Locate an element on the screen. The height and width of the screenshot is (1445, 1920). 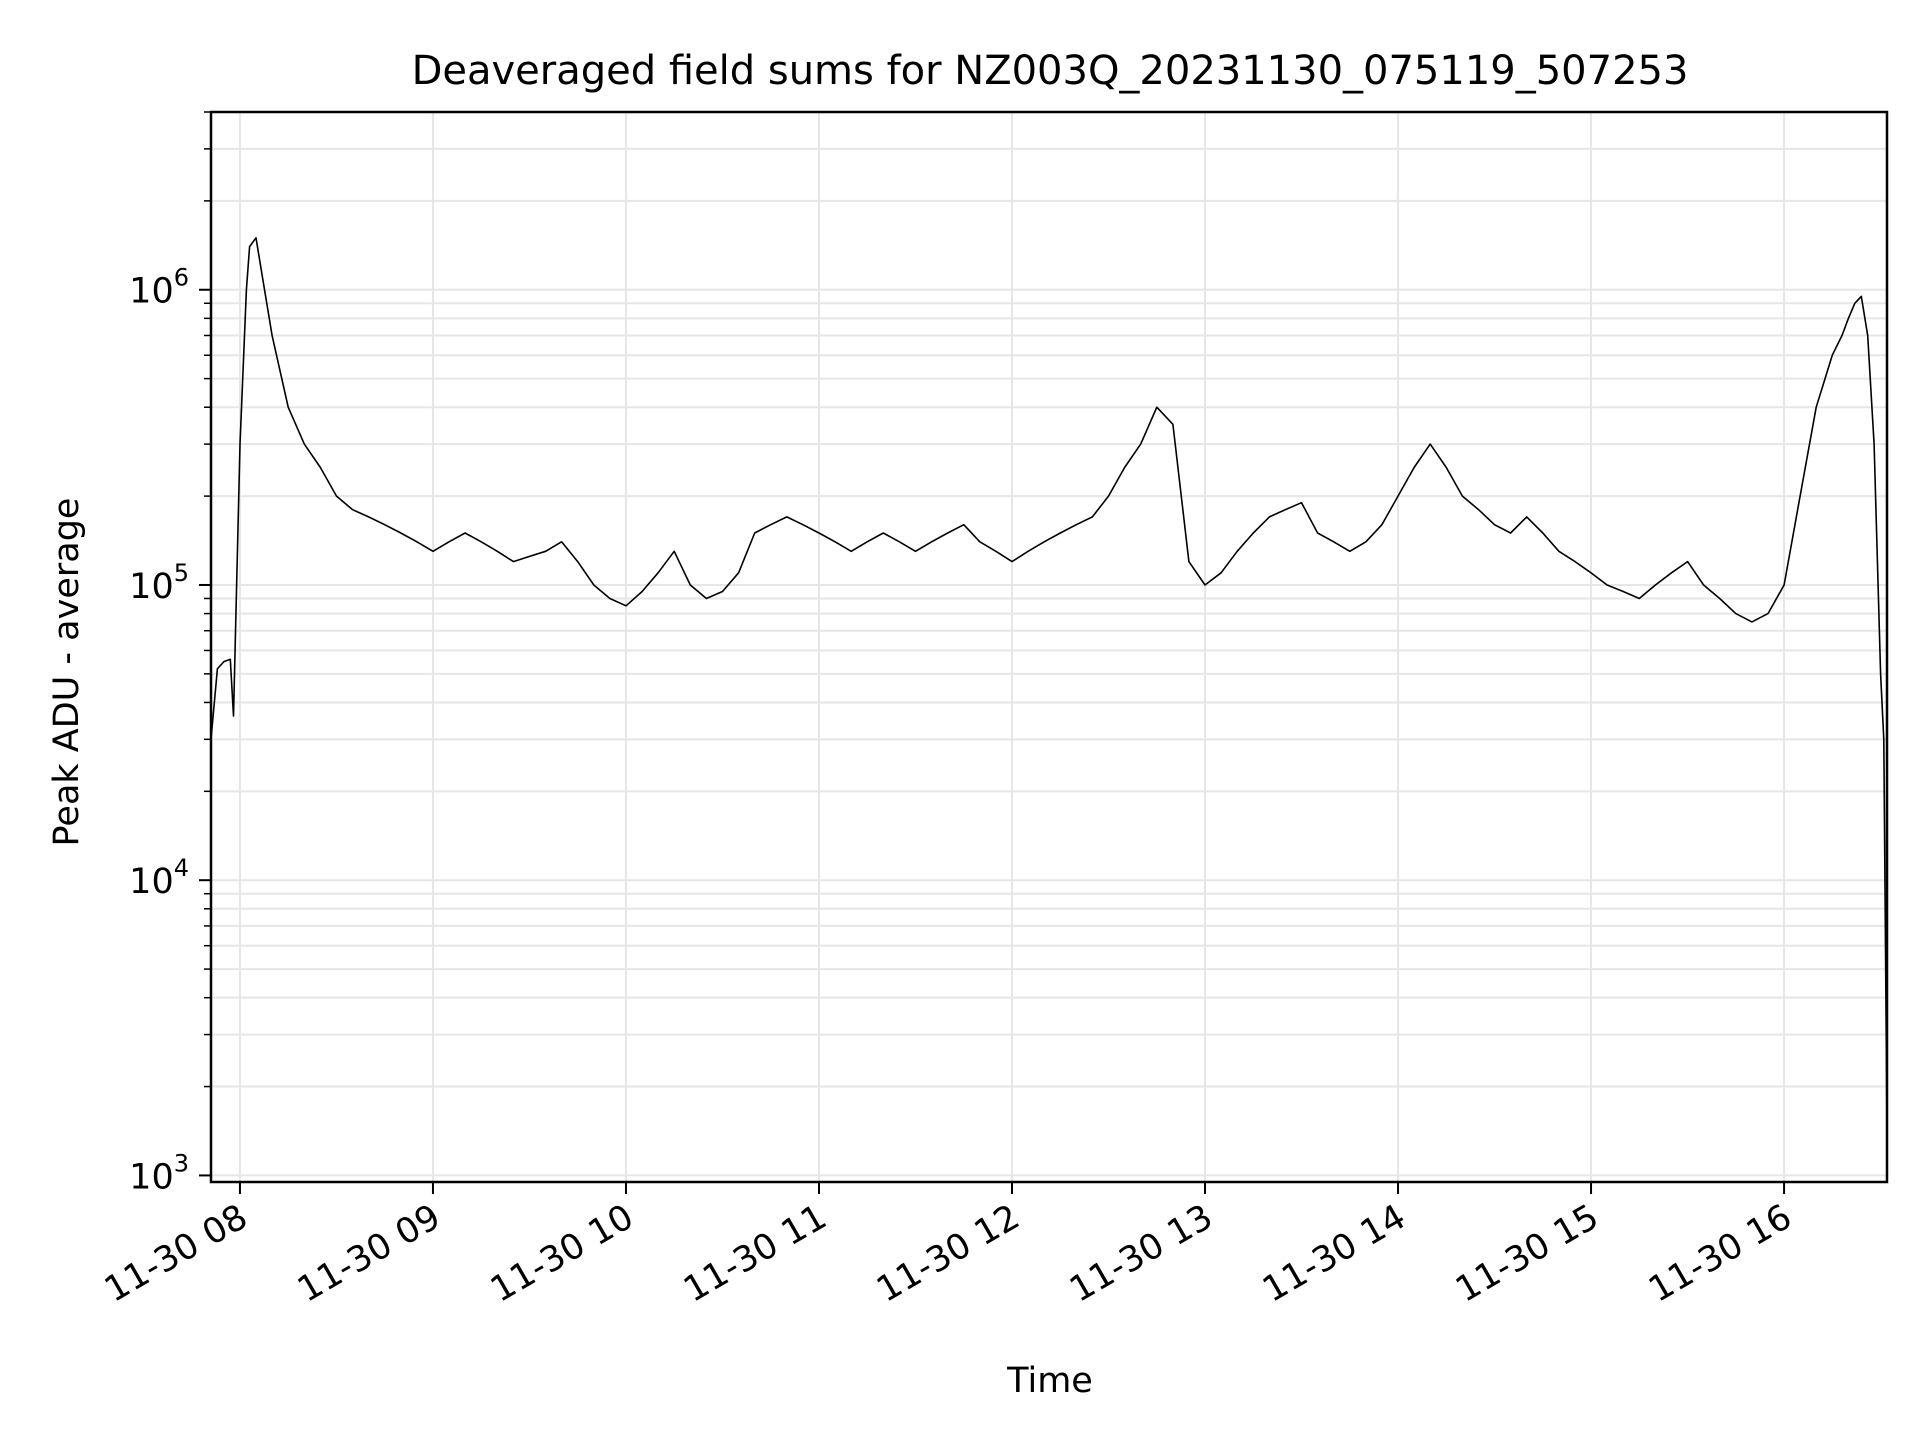
y-tick-label: 10³ is located at coordinates (159, 1173).